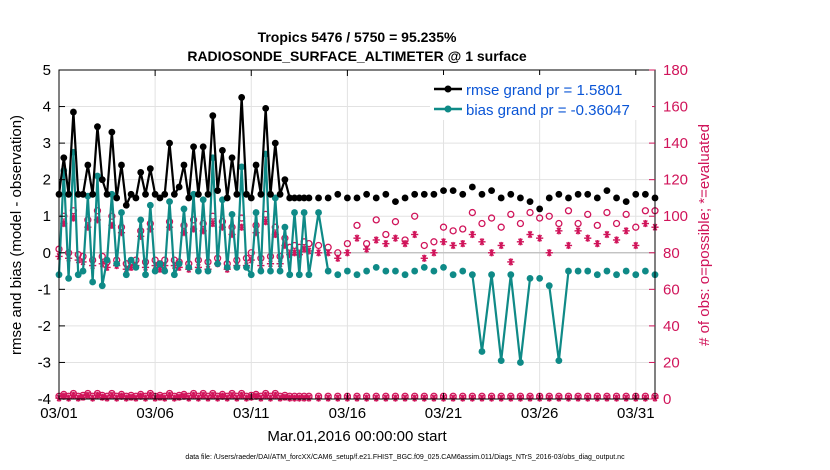  I want to click on legend-bias-marker, so click(448, 109).